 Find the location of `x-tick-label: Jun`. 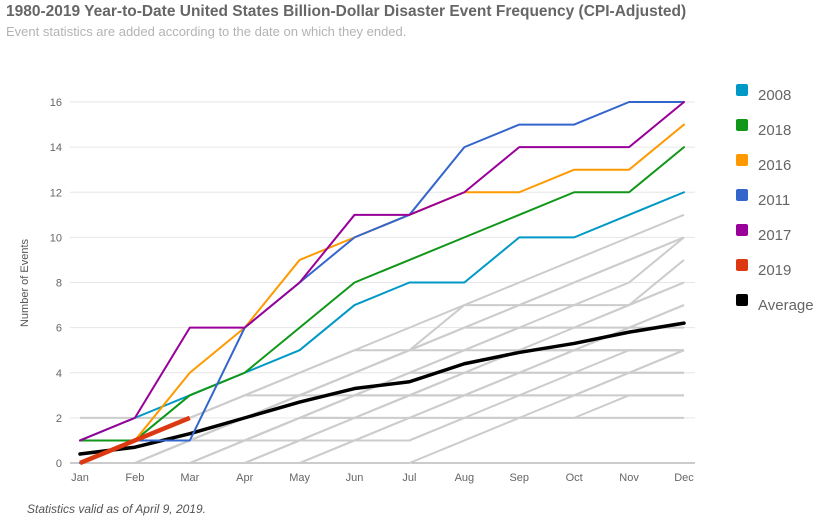

x-tick-label: Jun is located at coordinates (355, 478).